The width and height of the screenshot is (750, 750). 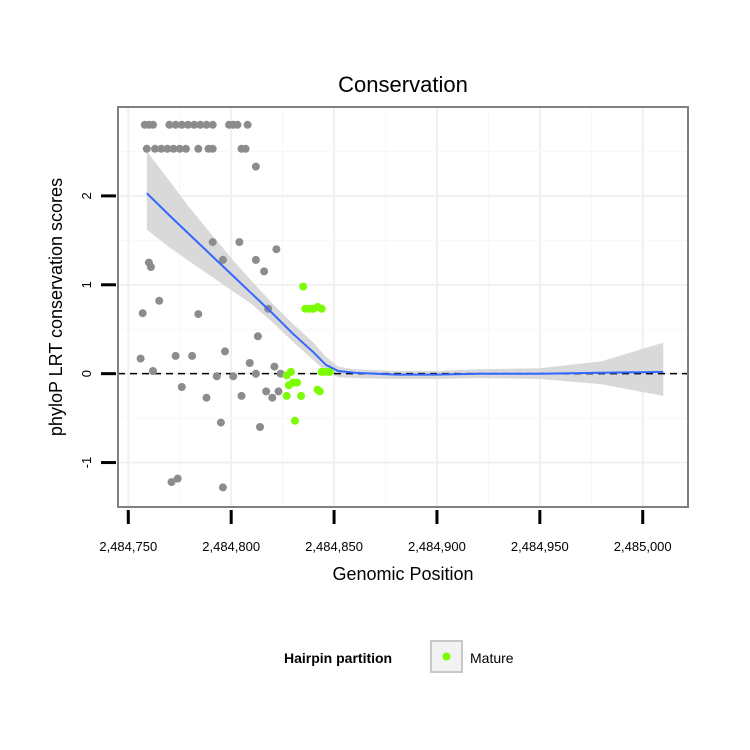 What do you see at coordinates (56, 307) in the screenshot?
I see `y-axis-title: phyloP LRT conservation scores` at bounding box center [56, 307].